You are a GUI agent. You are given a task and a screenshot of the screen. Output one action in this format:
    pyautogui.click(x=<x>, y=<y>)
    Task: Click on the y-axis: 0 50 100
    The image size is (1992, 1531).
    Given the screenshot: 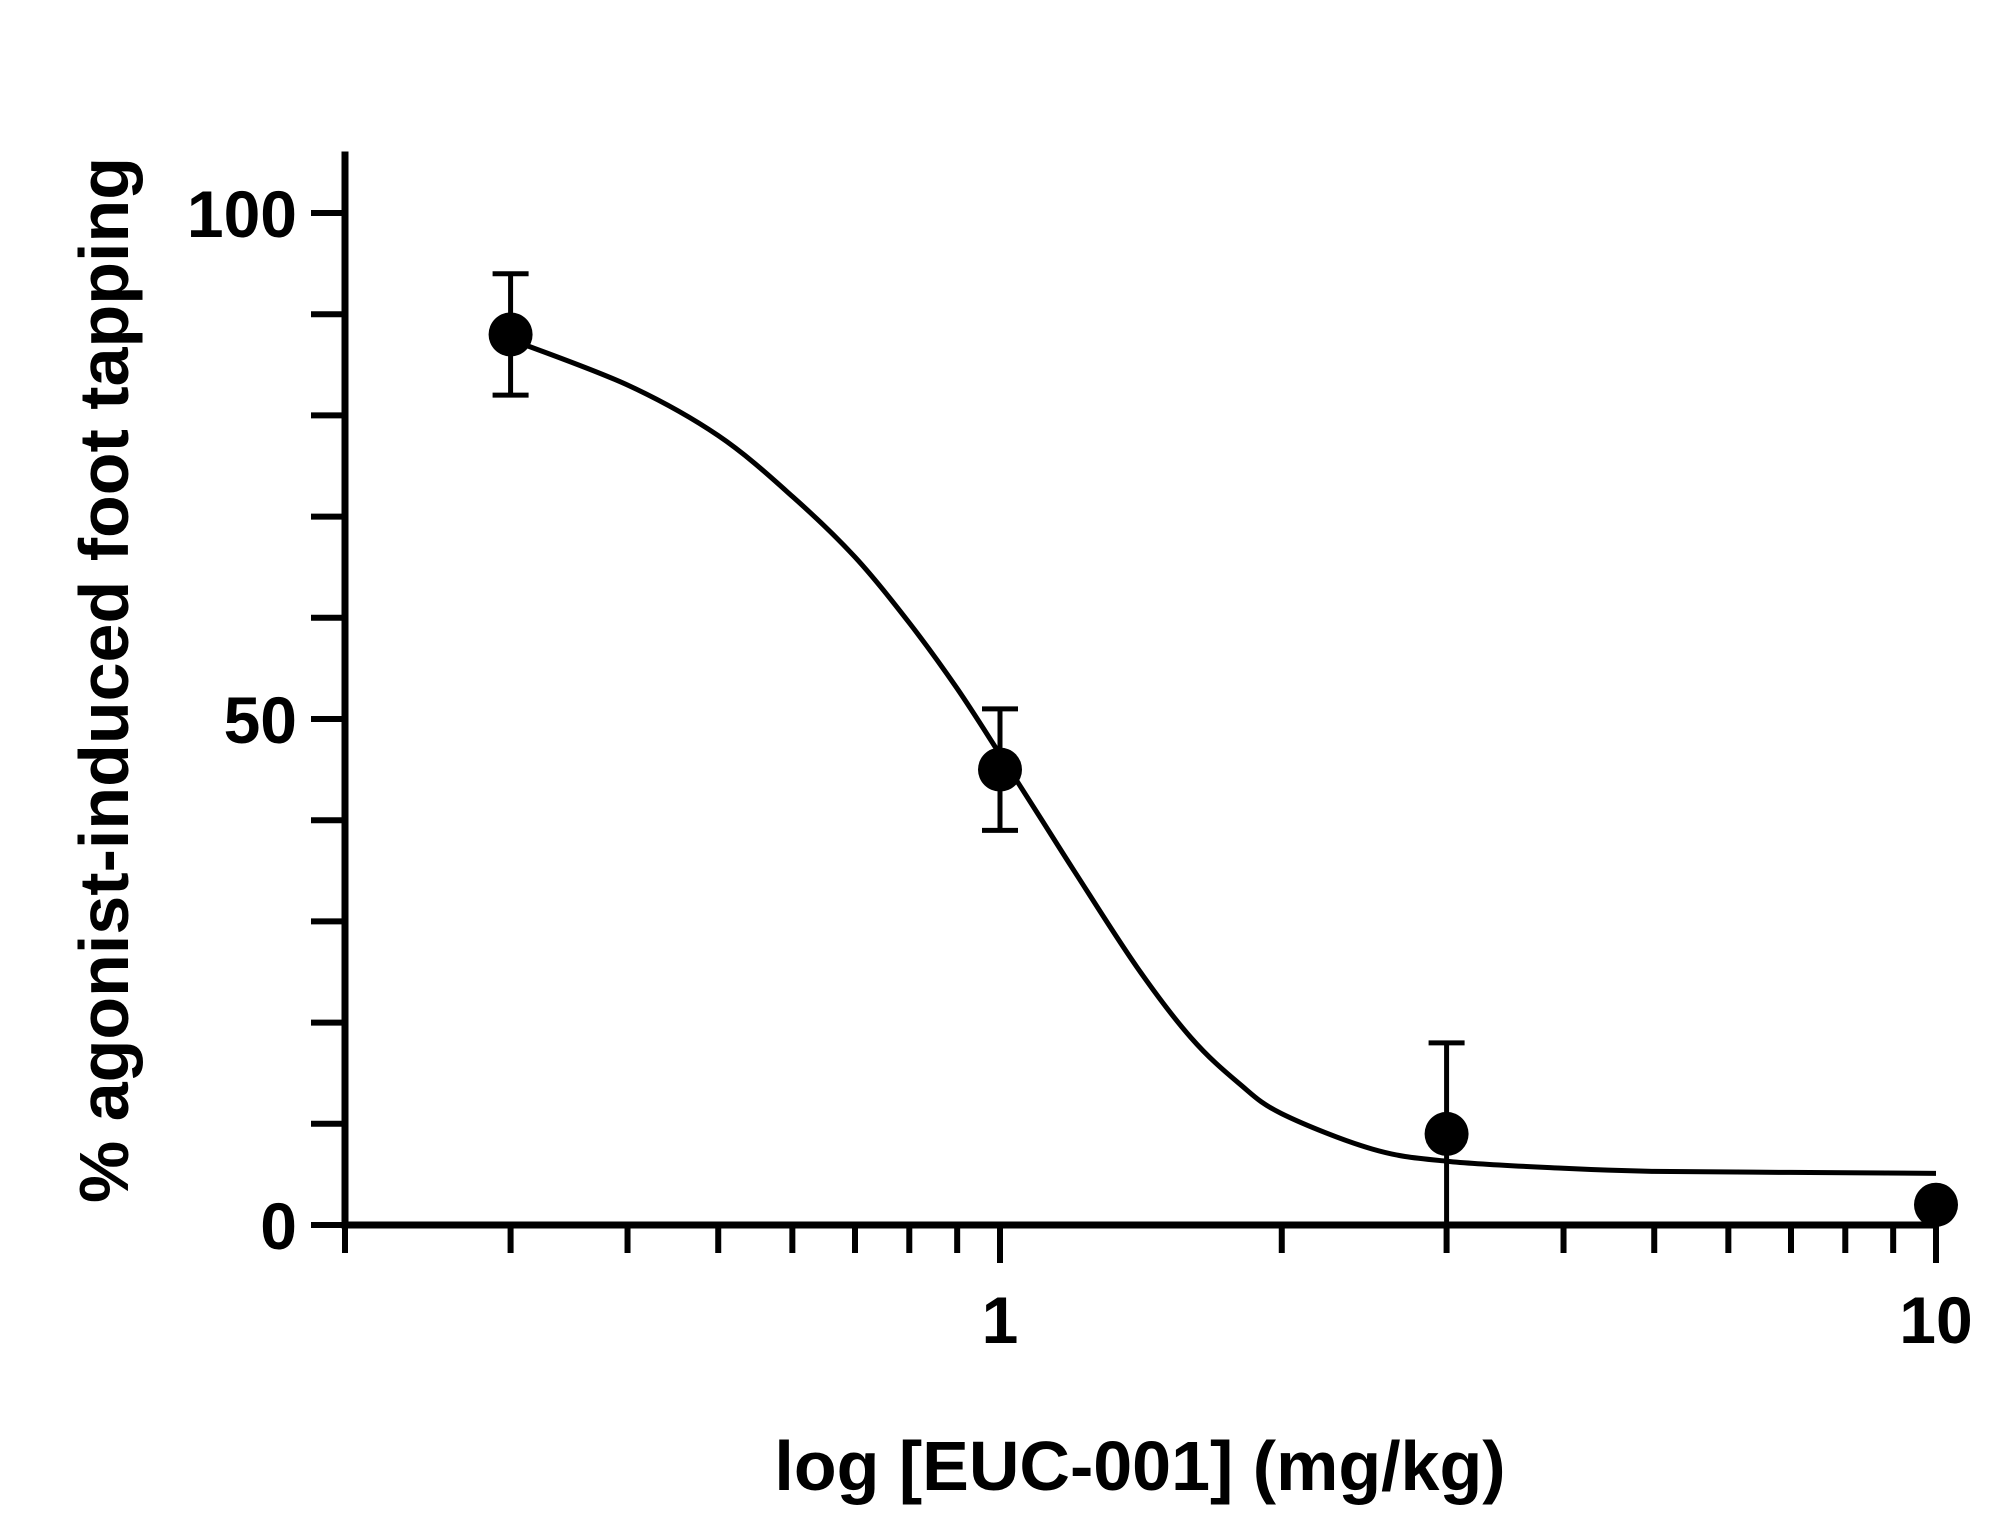 What is the action you would take?
    pyautogui.click(x=268, y=707)
    